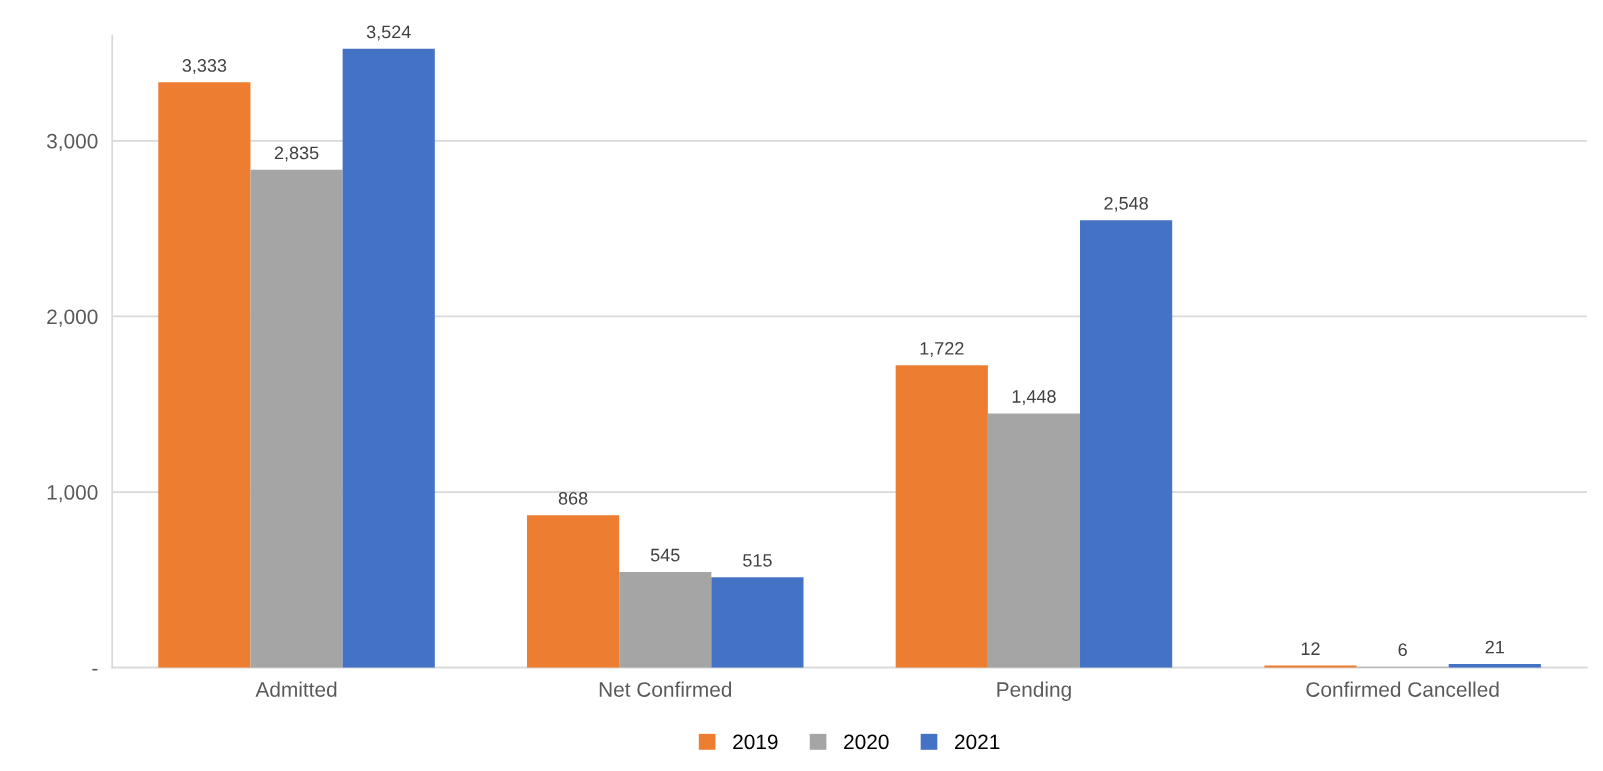  What do you see at coordinates (72, 494) in the screenshot?
I see `y-tick-label: 1,000` at bounding box center [72, 494].